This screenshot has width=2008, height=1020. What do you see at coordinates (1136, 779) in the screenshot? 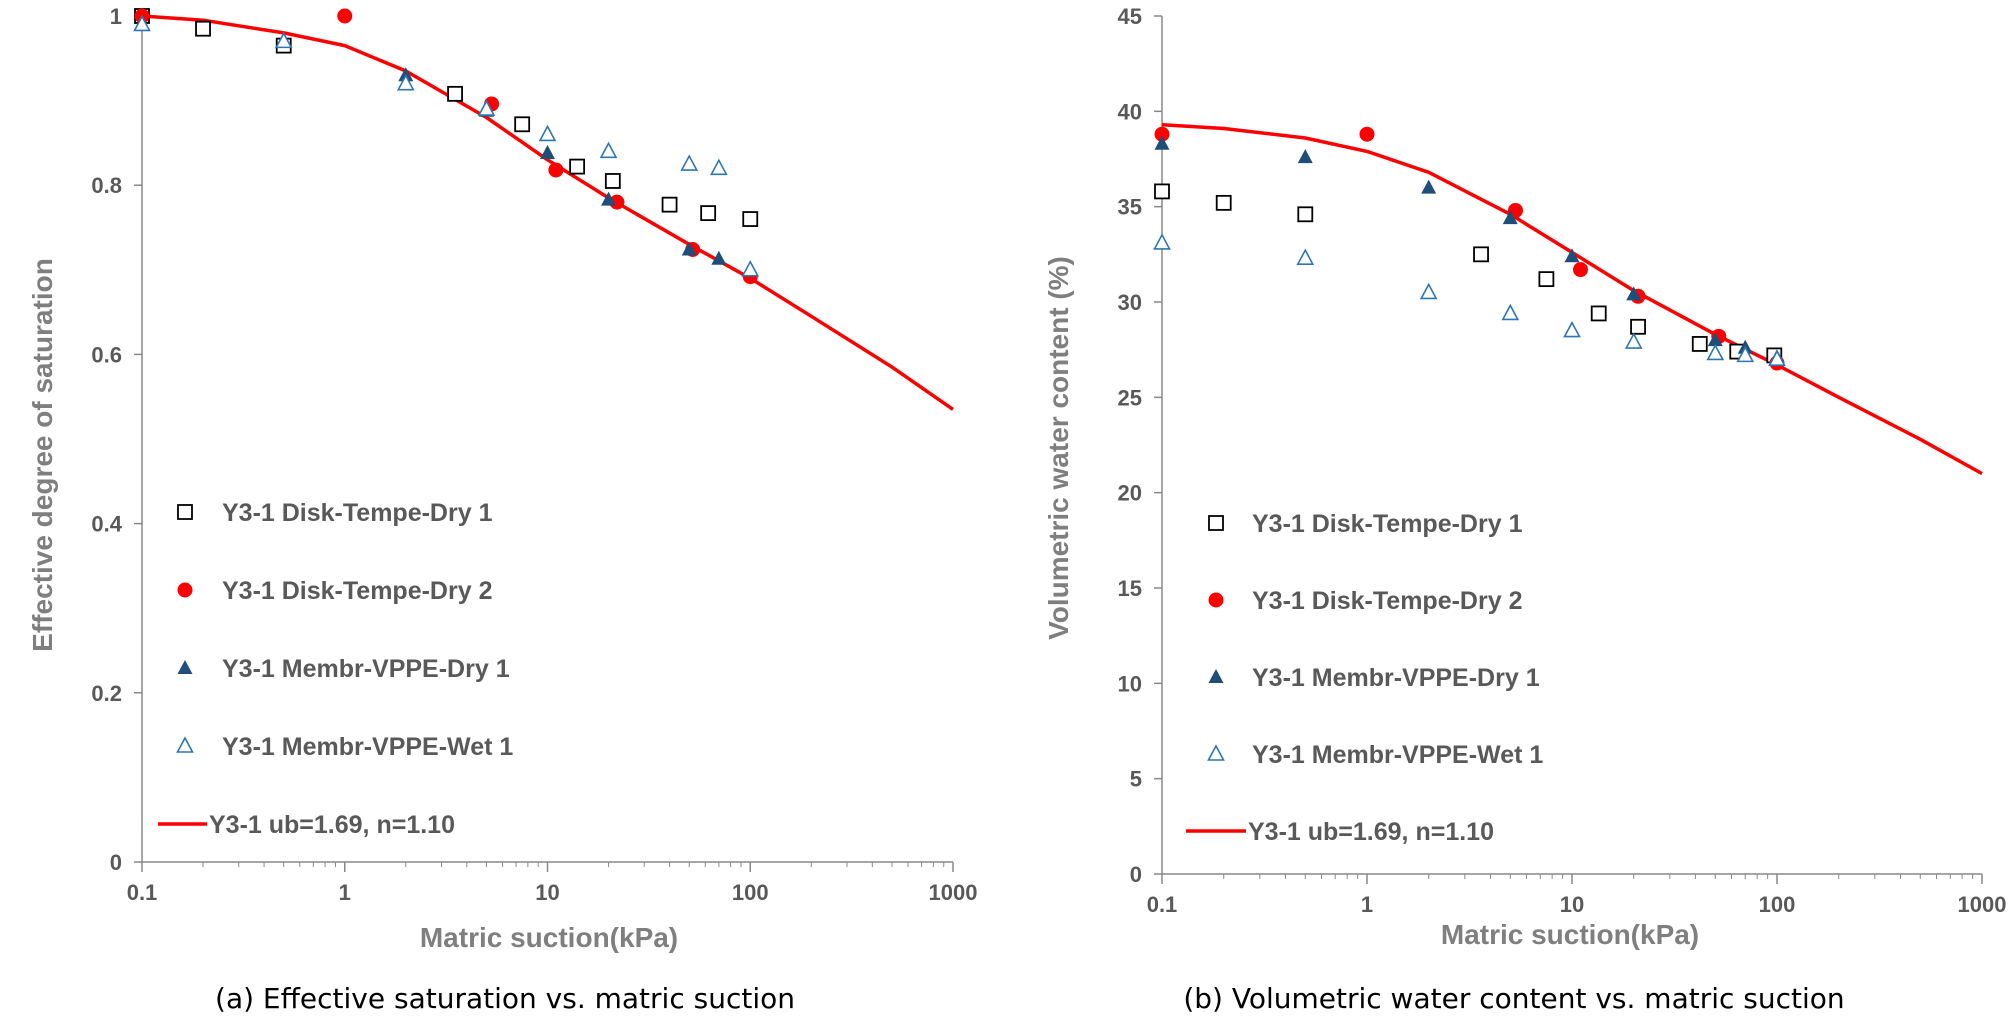
I see `y-tick-label: 5` at bounding box center [1136, 779].